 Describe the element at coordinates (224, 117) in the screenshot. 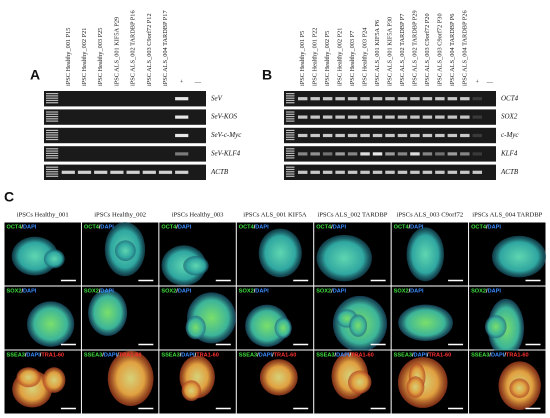

I see `row-label: SeV-KOS` at that location.